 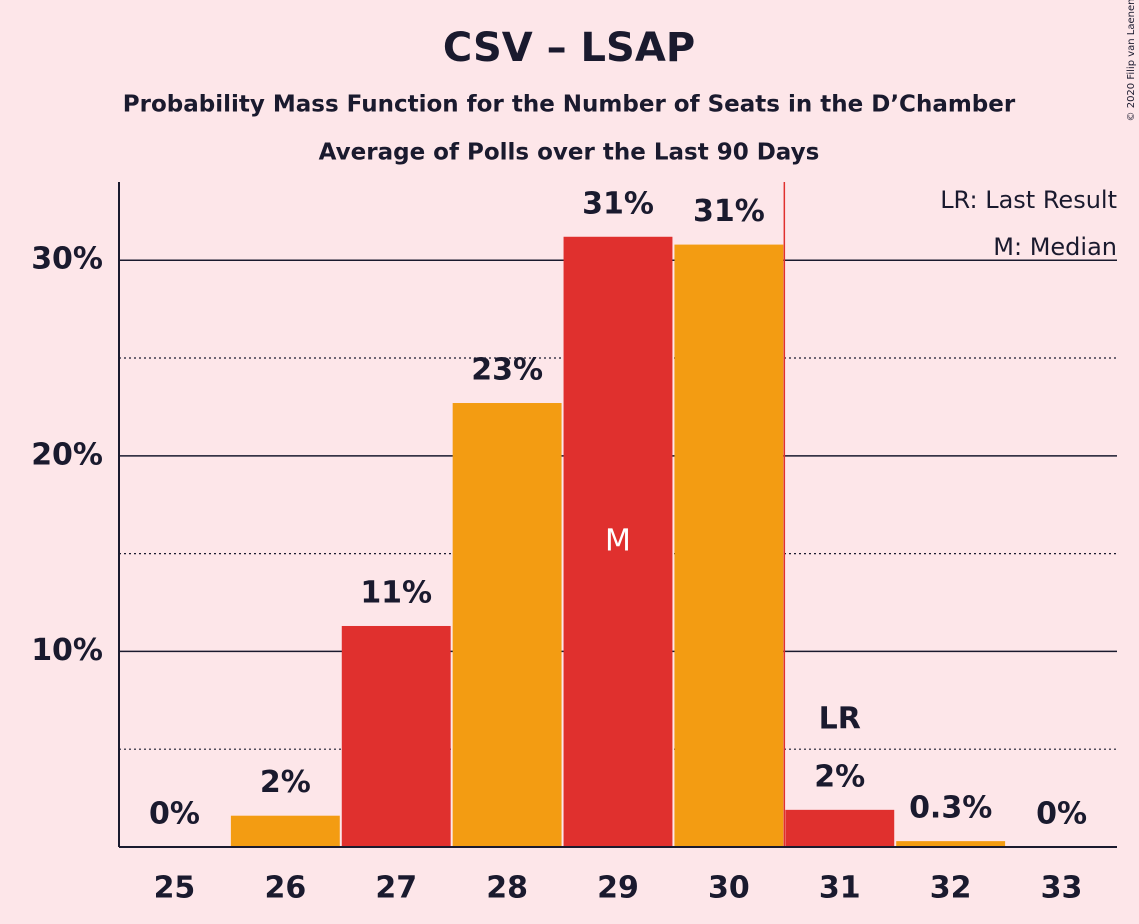 What do you see at coordinates (67, 454) in the screenshot?
I see `y-tick-label: 20%` at bounding box center [67, 454].